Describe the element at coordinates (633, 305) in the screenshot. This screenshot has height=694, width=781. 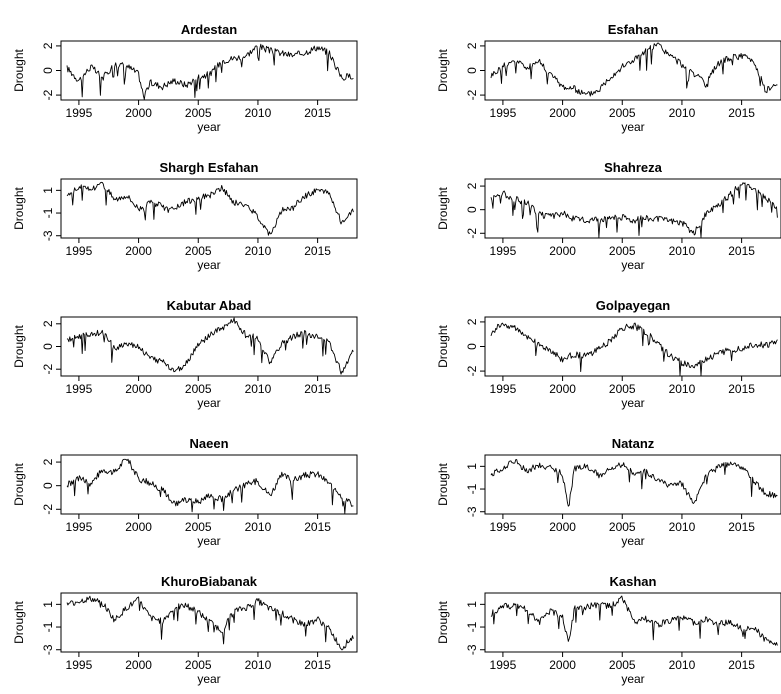
I see `panel-title: Golpayegan` at that location.